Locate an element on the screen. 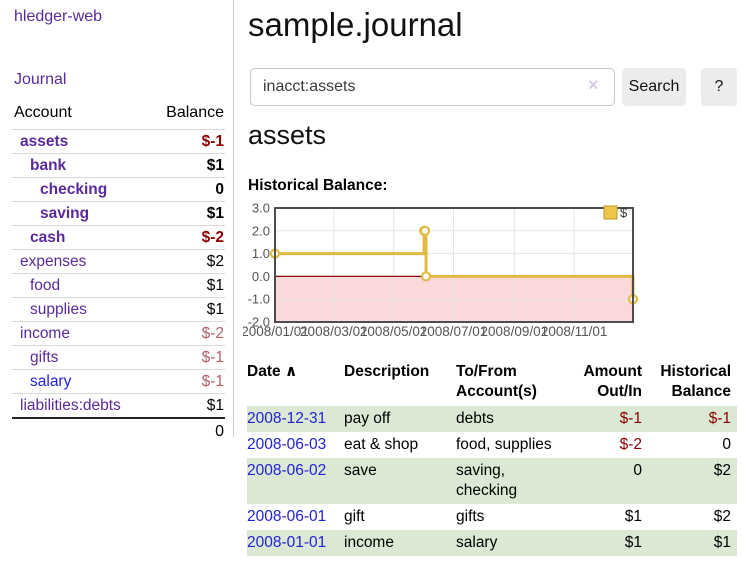 The image size is (742, 582). account-link: assets is located at coordinates (44, 141).